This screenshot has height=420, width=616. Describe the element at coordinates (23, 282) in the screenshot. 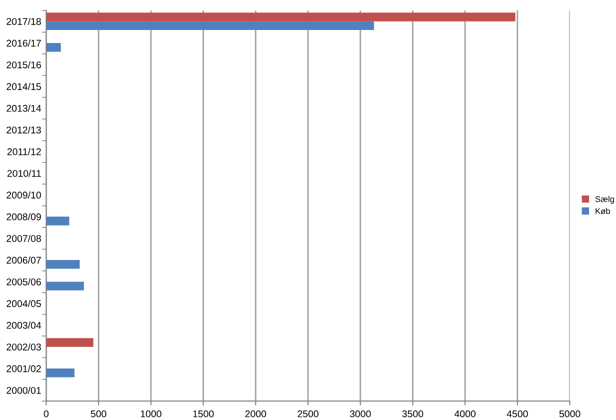

I see `y-tick-label: 2005/06` at that location.